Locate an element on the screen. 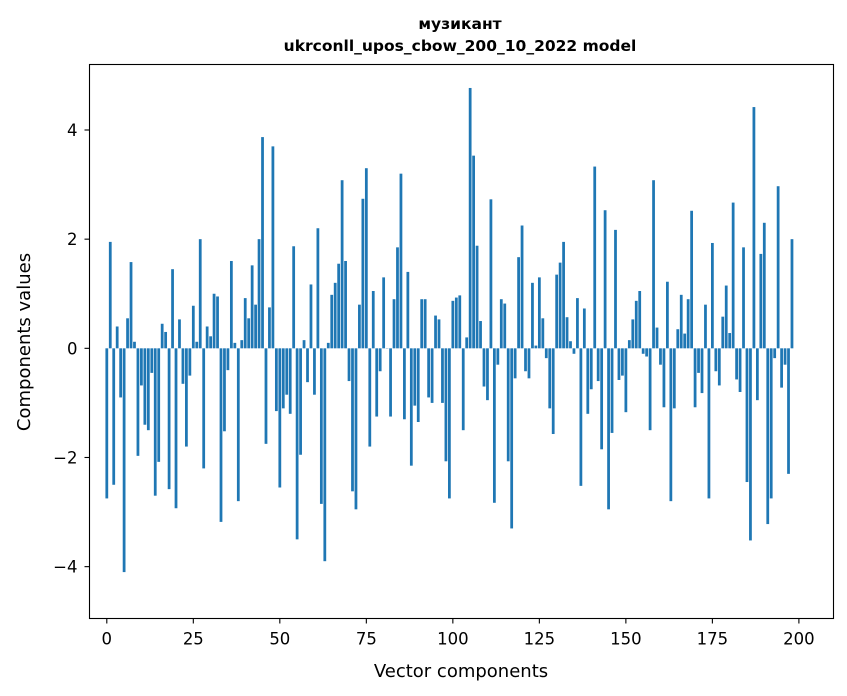 Image resolution: width=847 pixels, height=696 pixels. chart-subtitle: ukrconll_upos_cbow_200_10_2022 model is located at coordinates (460, 46).